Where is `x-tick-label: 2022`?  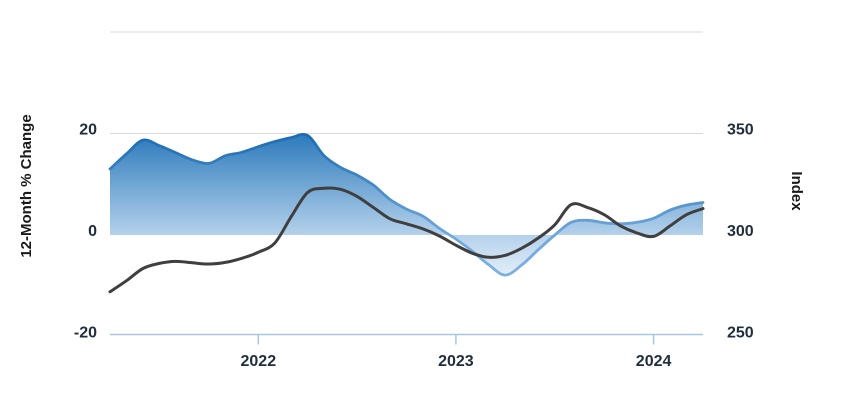
x-tick-label: 2022 is located at coordinates (259, 361).